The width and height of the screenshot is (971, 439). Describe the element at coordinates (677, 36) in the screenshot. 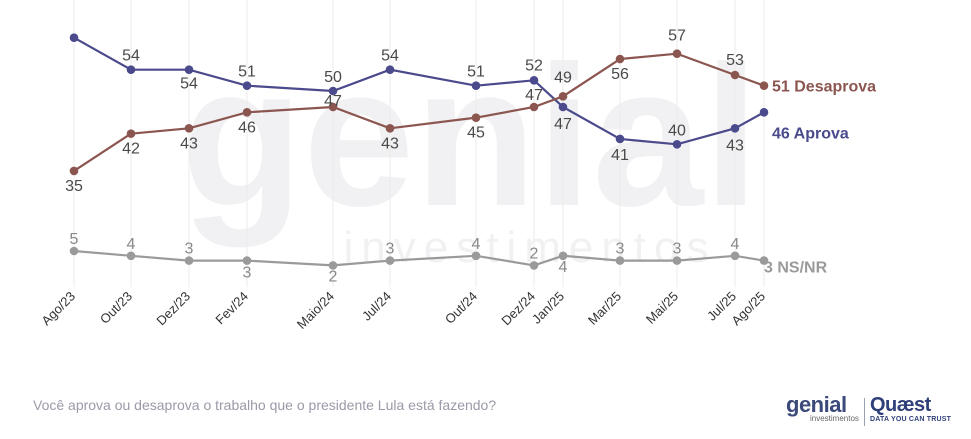

I see `data-label: 57` at that location.